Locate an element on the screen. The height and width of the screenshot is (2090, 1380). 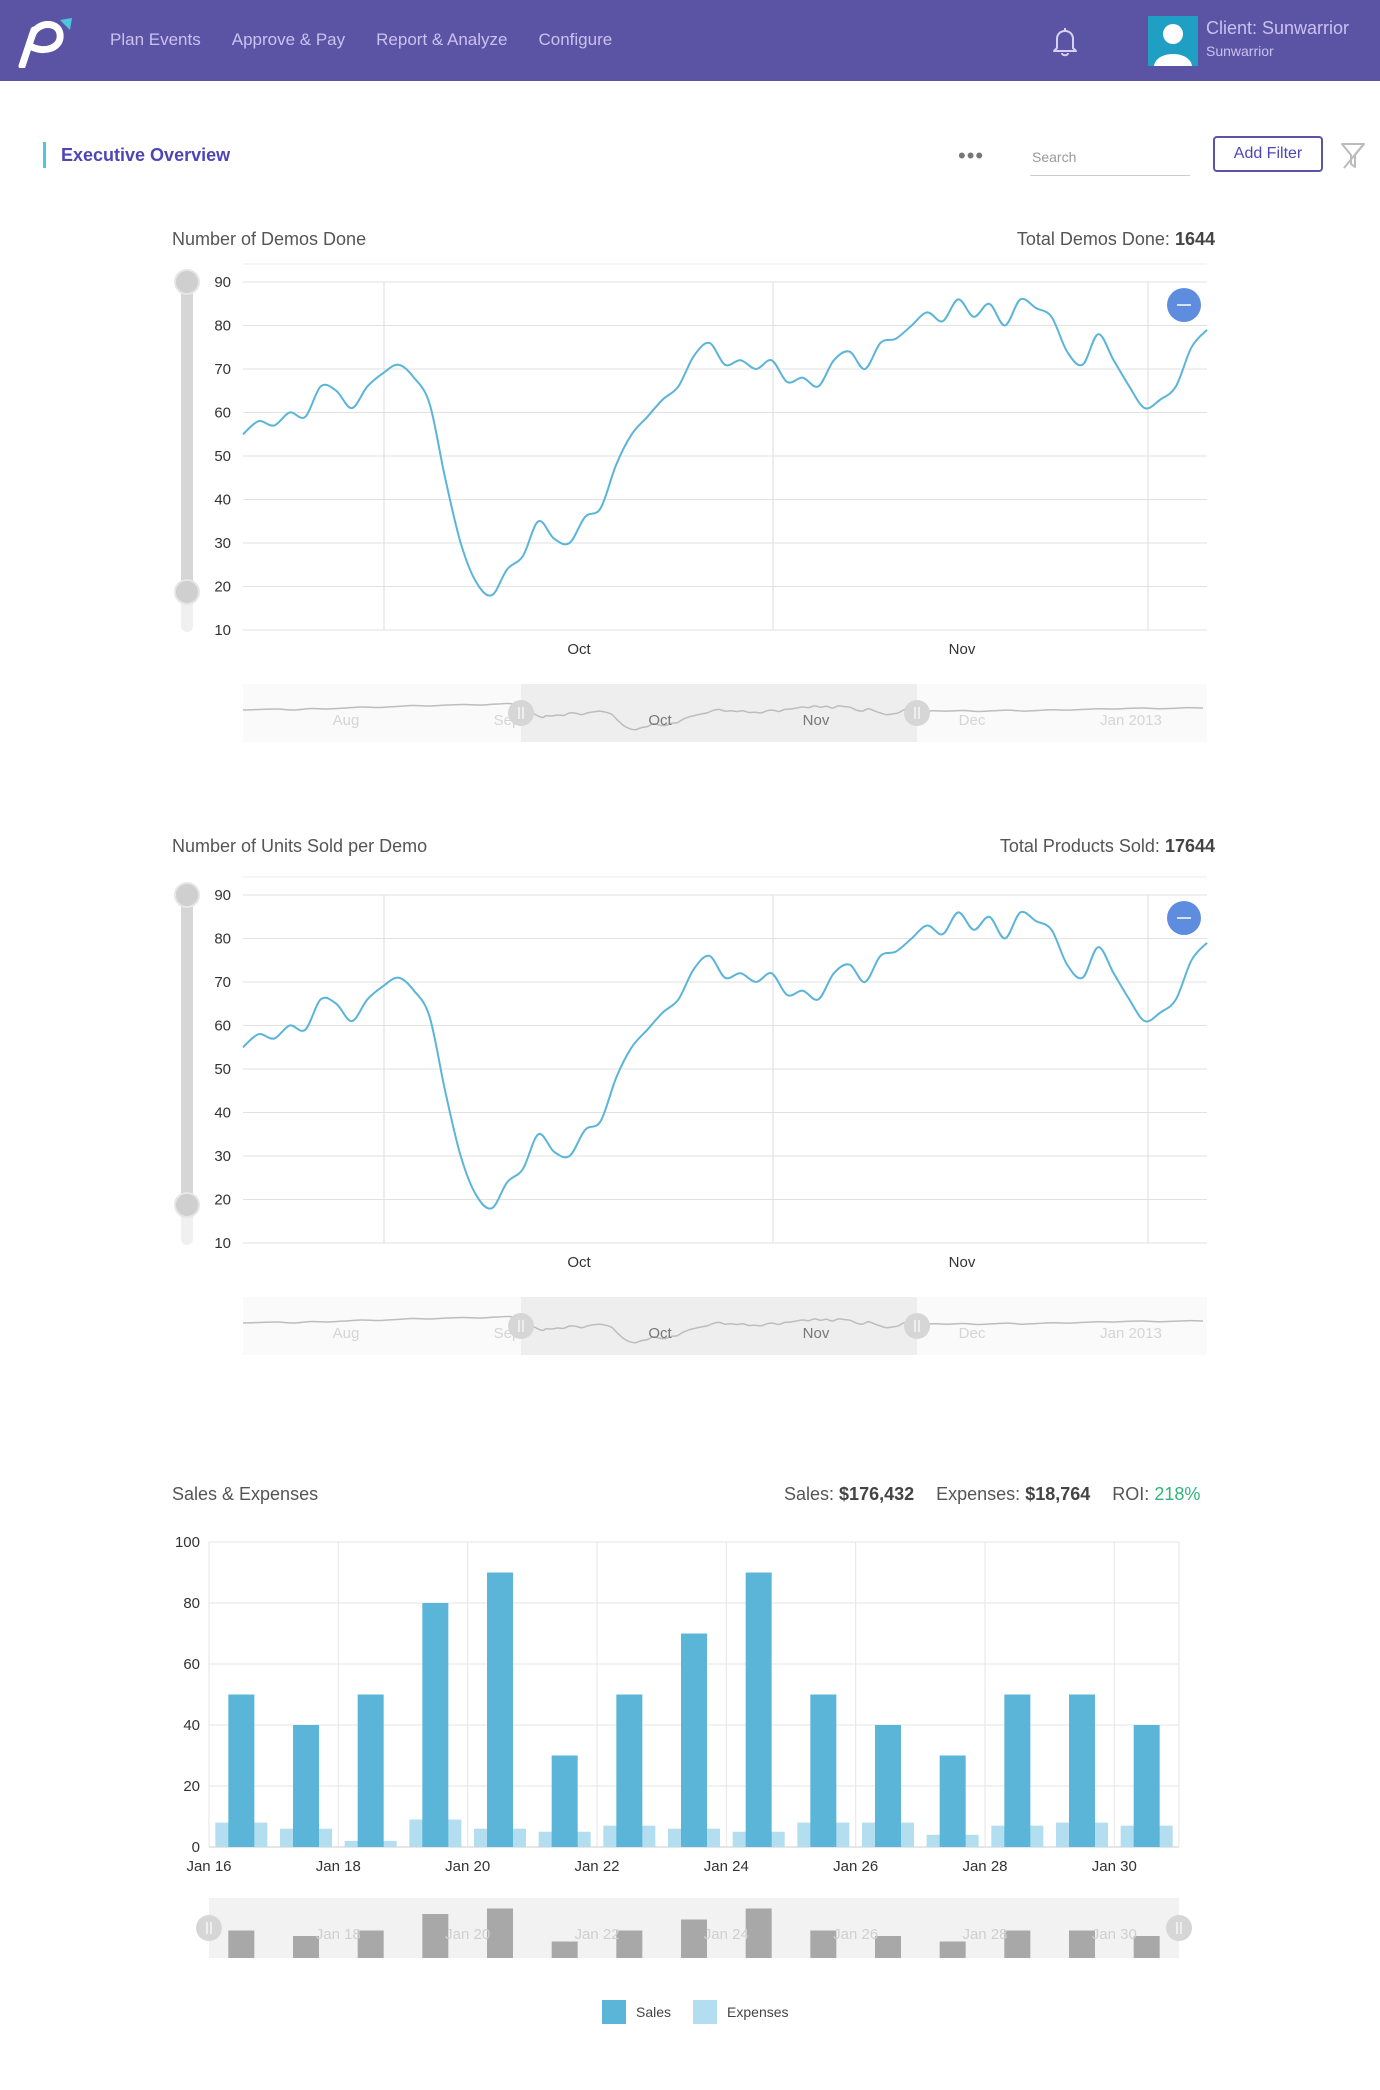
units-y-tick-label: 70 is located at coordinates (222, 982).